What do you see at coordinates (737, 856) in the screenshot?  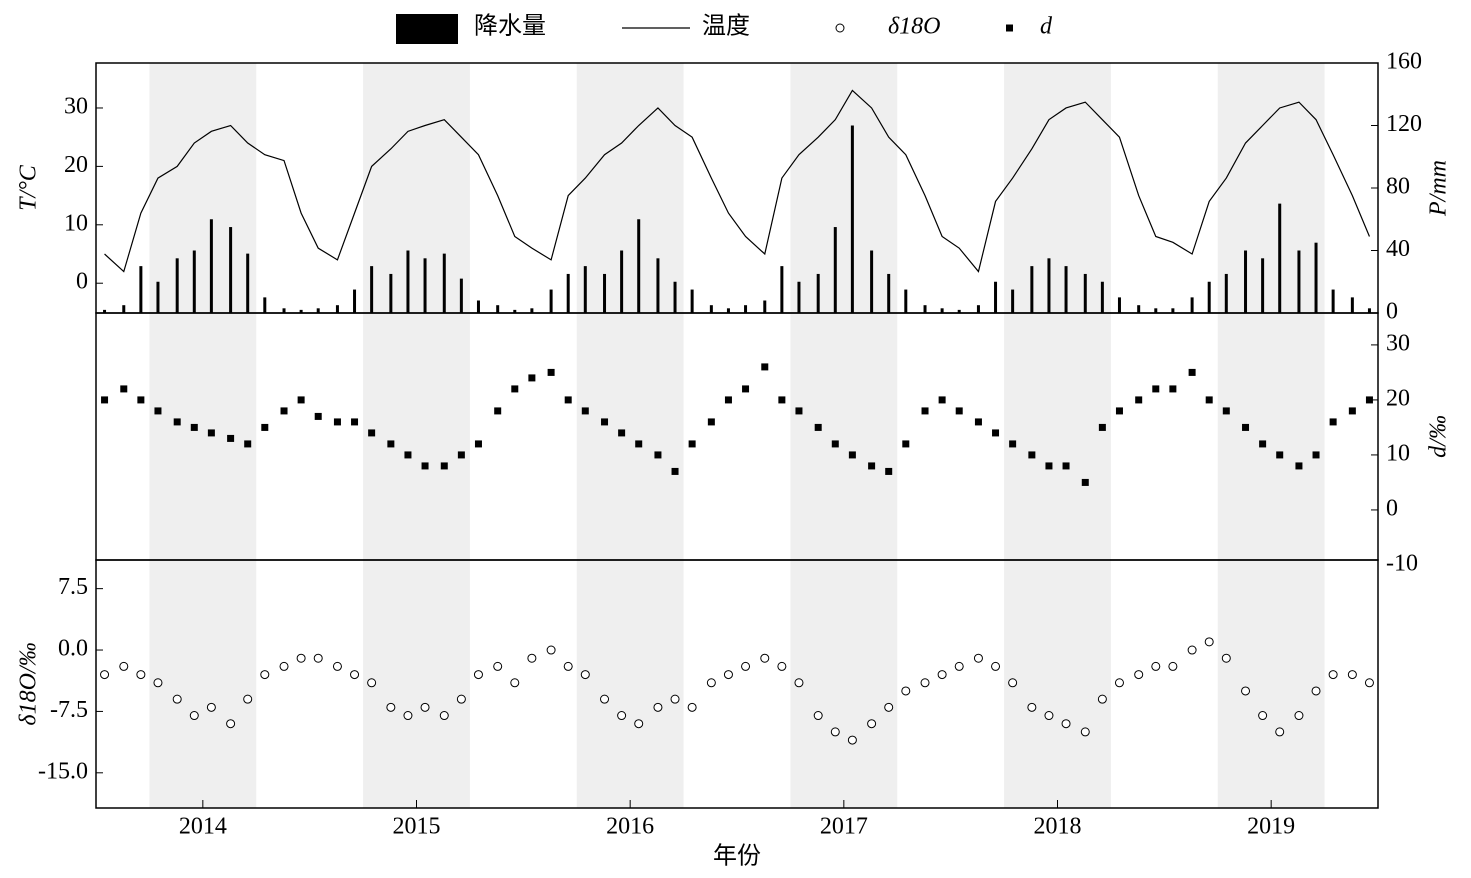 I see `x-axis-title: 年份` at bounding box center [737, 856].